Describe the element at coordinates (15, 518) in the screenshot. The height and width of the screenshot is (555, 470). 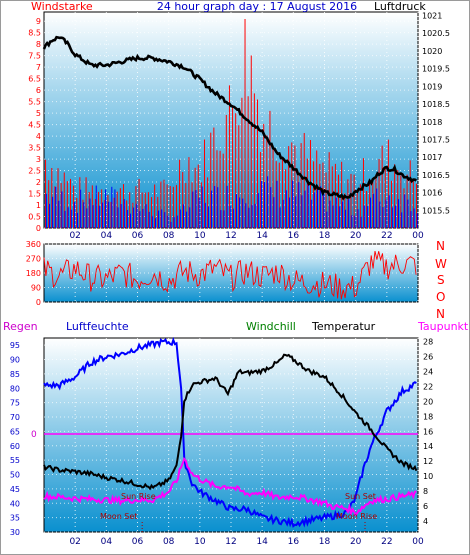
I see `humidity-tick-label: 35` at that location.